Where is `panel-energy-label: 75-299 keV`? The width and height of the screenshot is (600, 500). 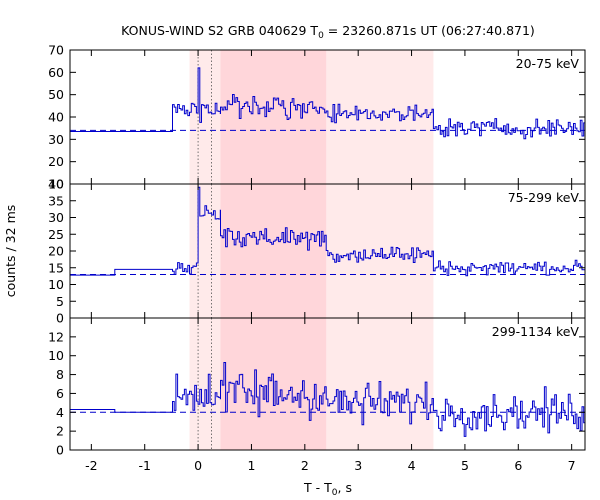 panel-energy-label: 75-299 keV is located at coordinates (544, 197).